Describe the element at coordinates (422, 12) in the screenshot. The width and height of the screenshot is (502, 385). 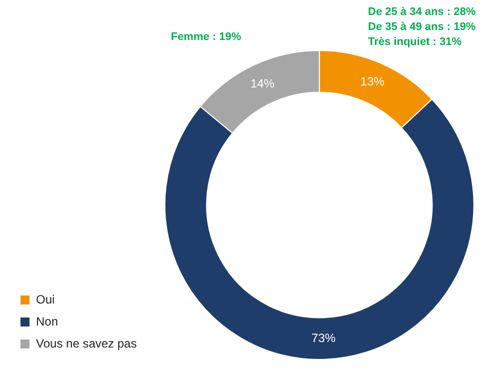
I see `text: De 25 à 34 ans : 28%` at that location.